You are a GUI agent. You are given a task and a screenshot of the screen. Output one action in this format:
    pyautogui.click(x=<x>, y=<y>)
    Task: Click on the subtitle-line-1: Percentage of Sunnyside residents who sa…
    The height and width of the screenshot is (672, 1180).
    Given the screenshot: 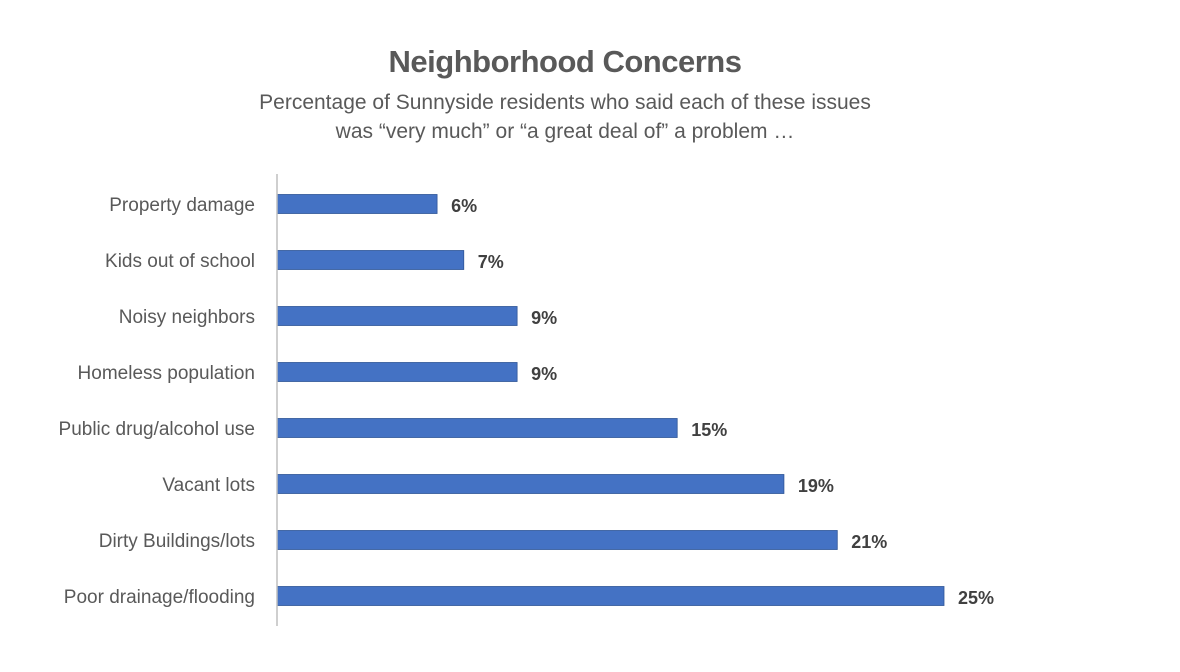 What is the action you would take?
    pyautogui.click(x=565, y=102)
    